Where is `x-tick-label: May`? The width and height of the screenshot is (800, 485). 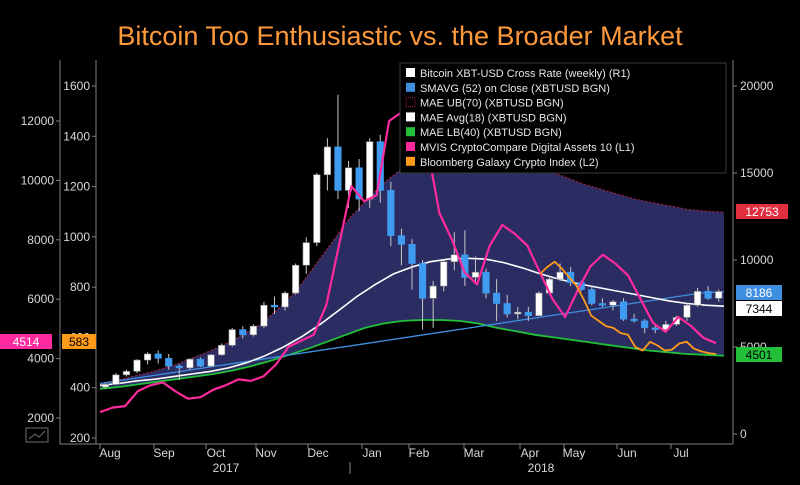
x-tick-label: May is located at coordinates (574, 453).